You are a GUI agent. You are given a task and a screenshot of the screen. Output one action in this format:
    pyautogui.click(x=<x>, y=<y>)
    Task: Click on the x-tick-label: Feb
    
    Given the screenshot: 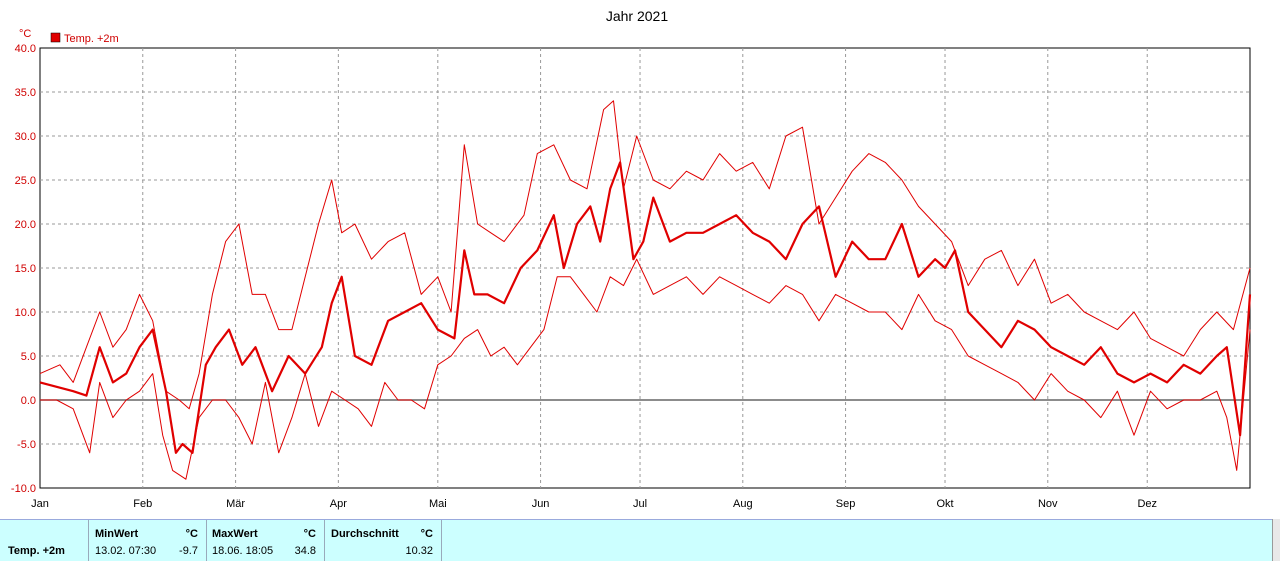 What is the action you would take?
    pyautogui.click(x=142, y=504)
    